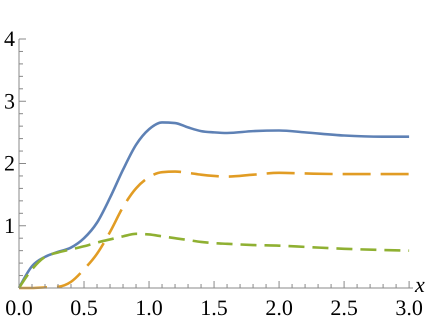 The image size is (436, 323). What do you see at coordinates (409, 307) in the screenshot?
I see `x-tick-label: 3.0` at bounding box center [409, 307].